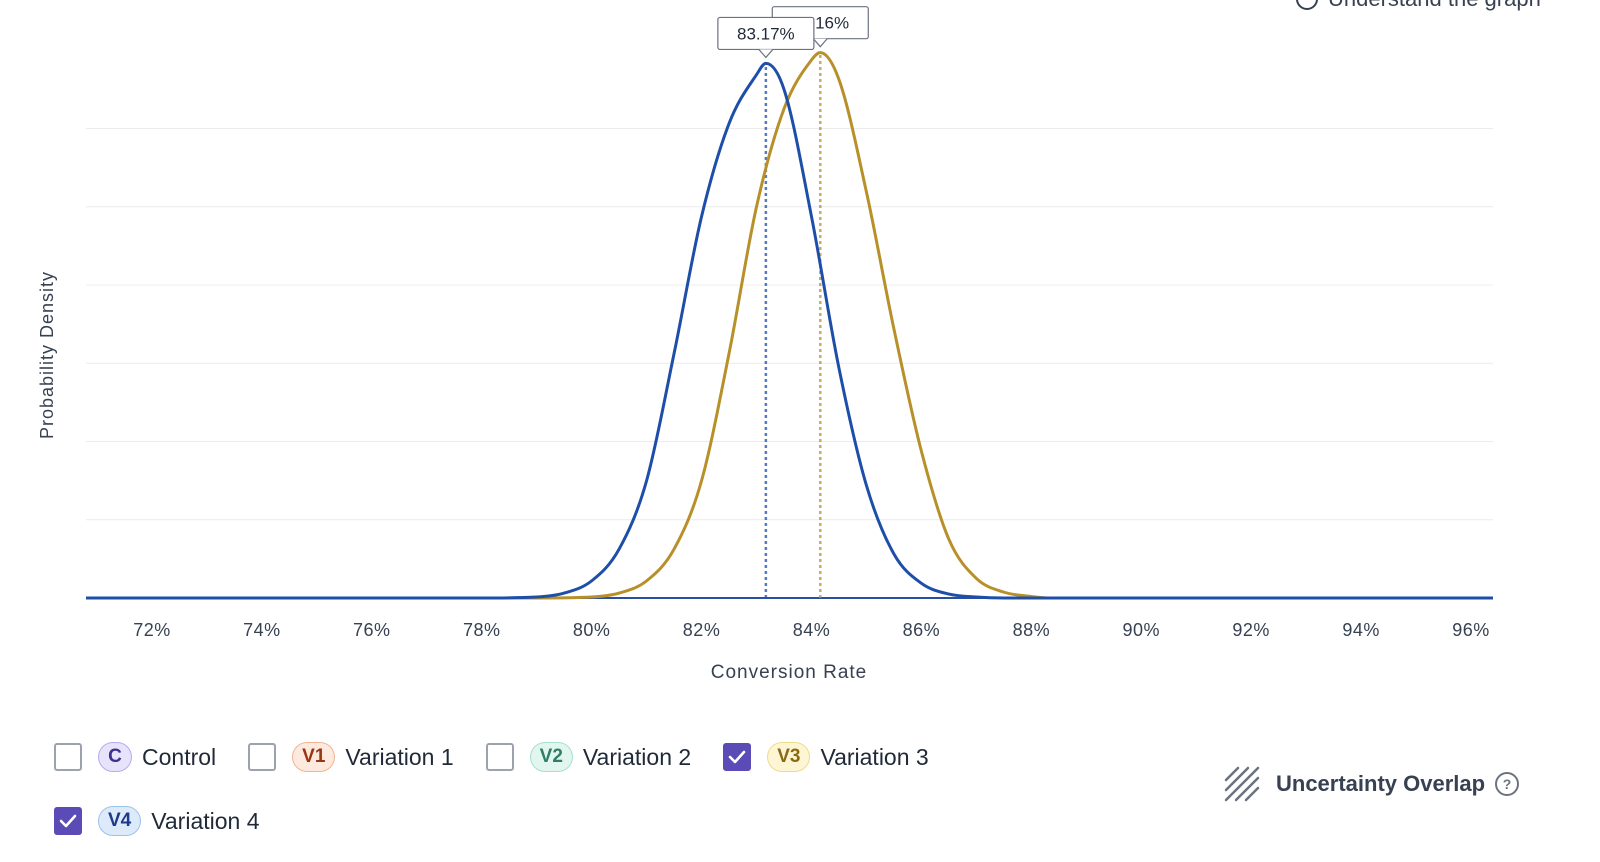  I want to click on mean-tooltip-v4: 83.17%, so click(766, 37).